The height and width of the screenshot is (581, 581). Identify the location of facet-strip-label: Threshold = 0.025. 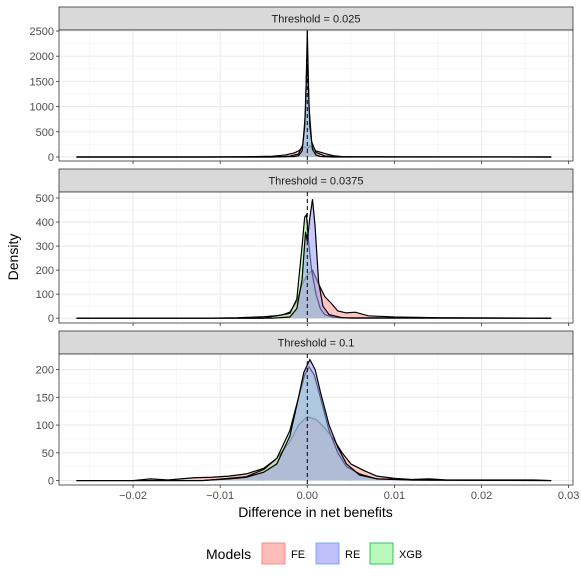
(316, 20).